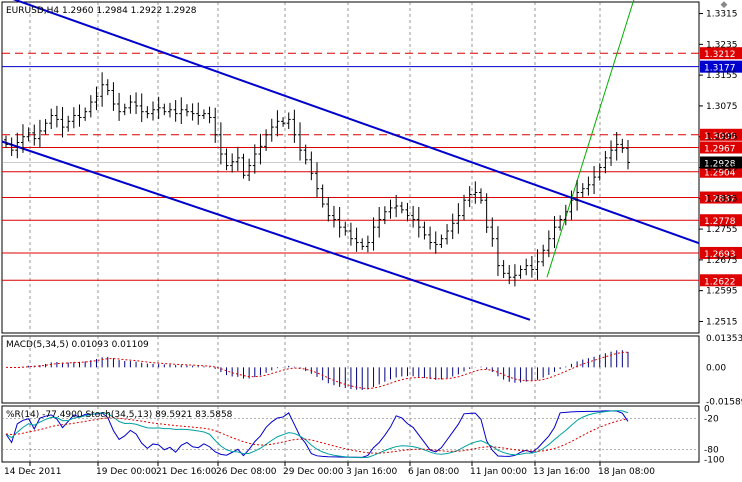 This screenshot has width=742, height=482. I want to click on level-price-label: 1.3000, so click(720, 137).